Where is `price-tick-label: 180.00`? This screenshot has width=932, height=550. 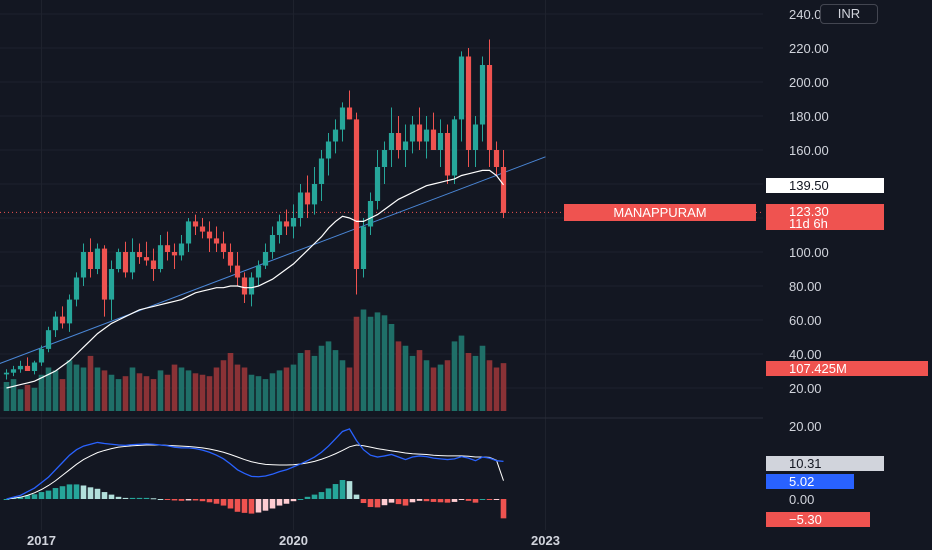
price-tick-label: 180.00 is located at coordinates (809, 116).